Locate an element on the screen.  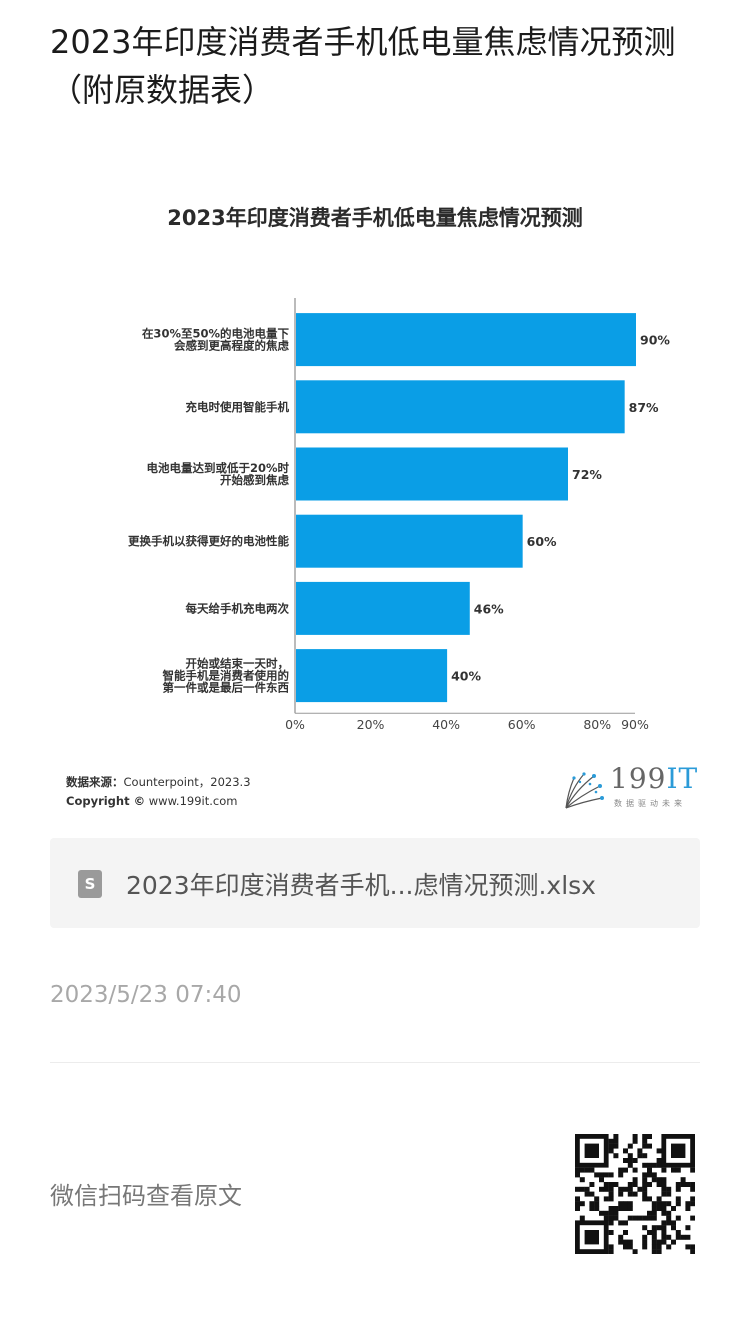
brand-slogan: 数据驱动未来 is located at coordinates (650, 803).